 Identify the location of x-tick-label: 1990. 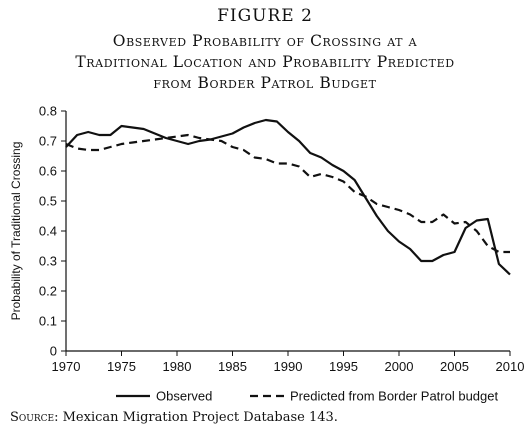
(288, 366).